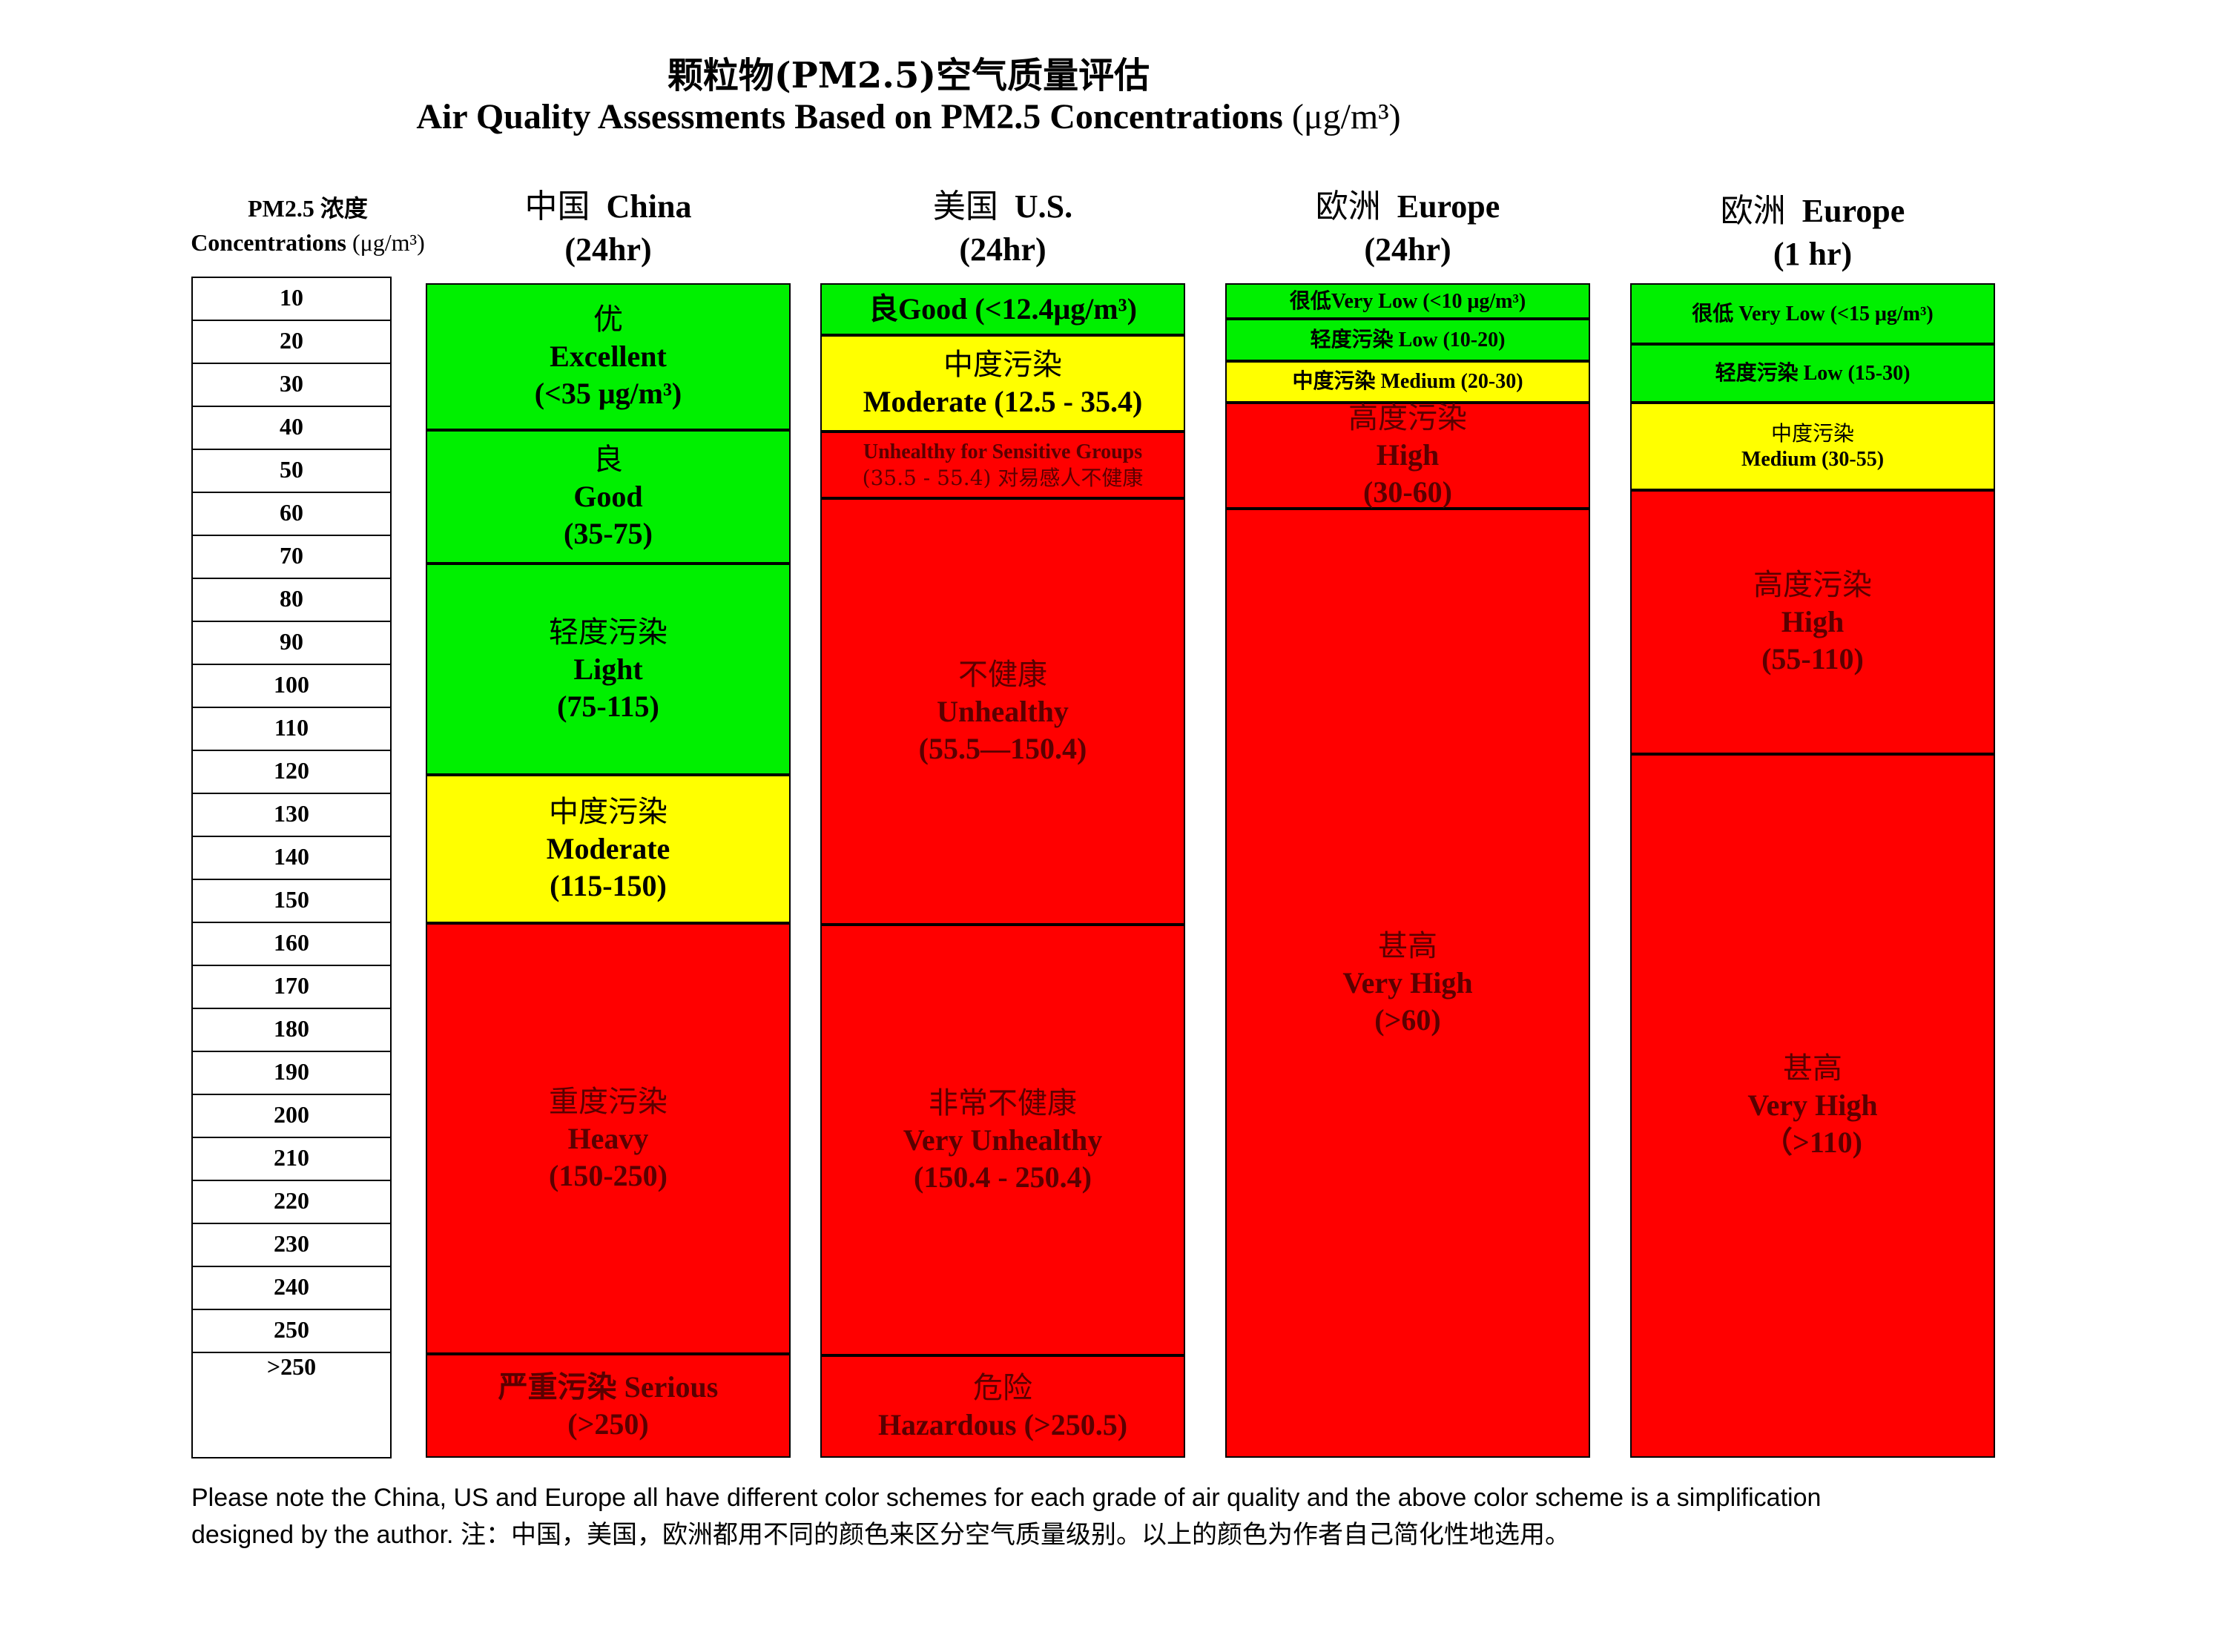 The height and width of the screenshot is (1652, 2225). Describe the element at coordinates (291, 1030) in the screenshot. I see `scale-tick: 180` at that location.